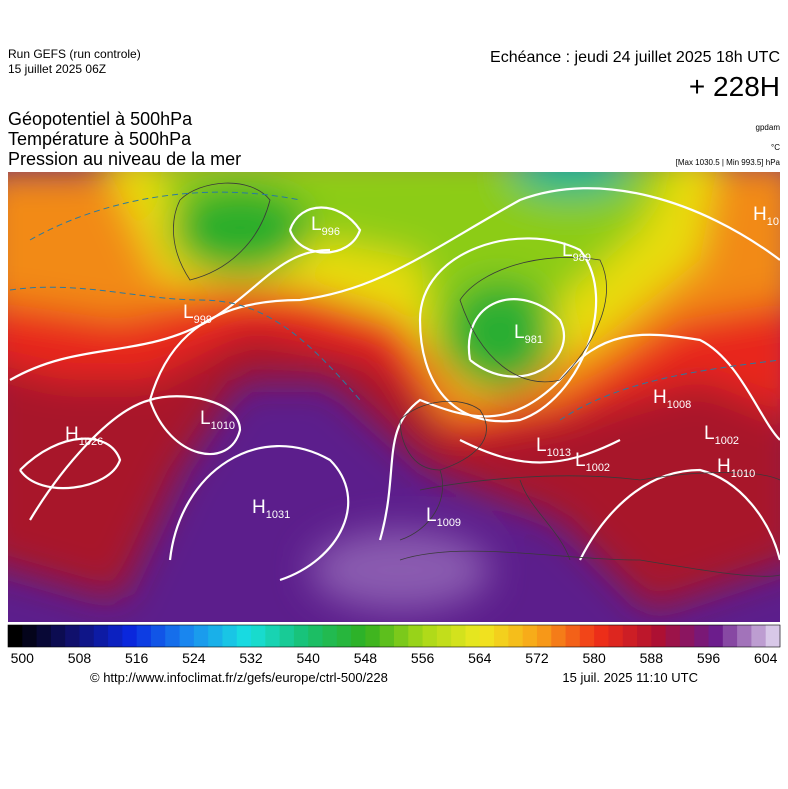 The image size is (788, 789). What do you see at coordinates (773, 222) in the screenshot?
I see `center-pressure: 10` at bounding box center [773, 222].